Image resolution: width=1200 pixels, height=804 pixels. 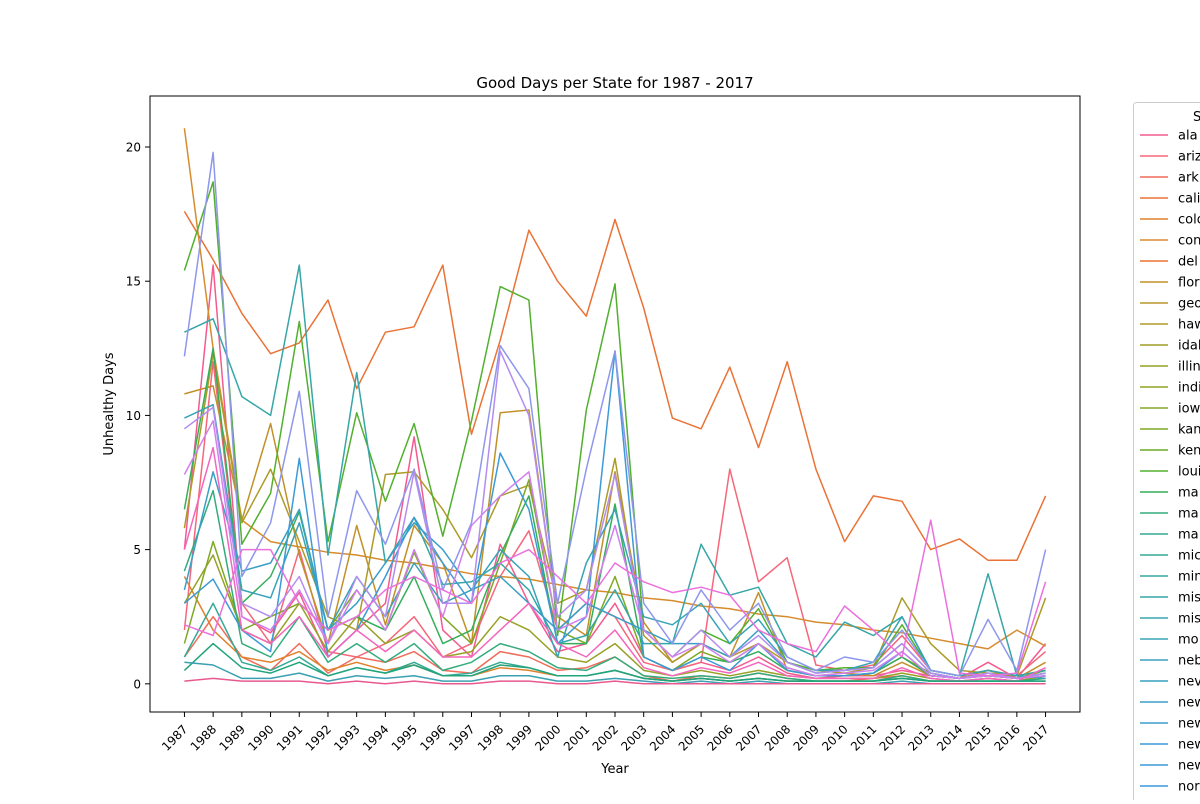 I want to click on y-axis-label: Unhealthy Days, so click(x=109, y=403).